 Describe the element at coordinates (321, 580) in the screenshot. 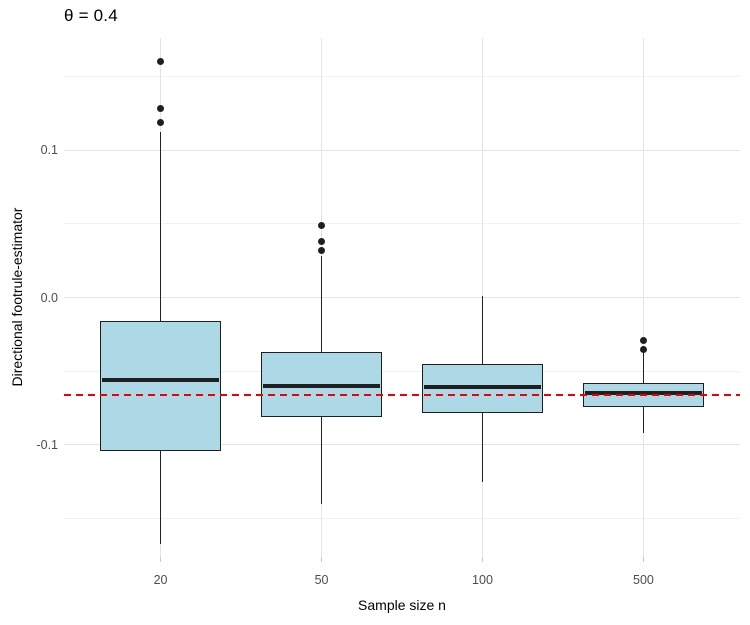

I see `x-tick-label: 50` at that location.